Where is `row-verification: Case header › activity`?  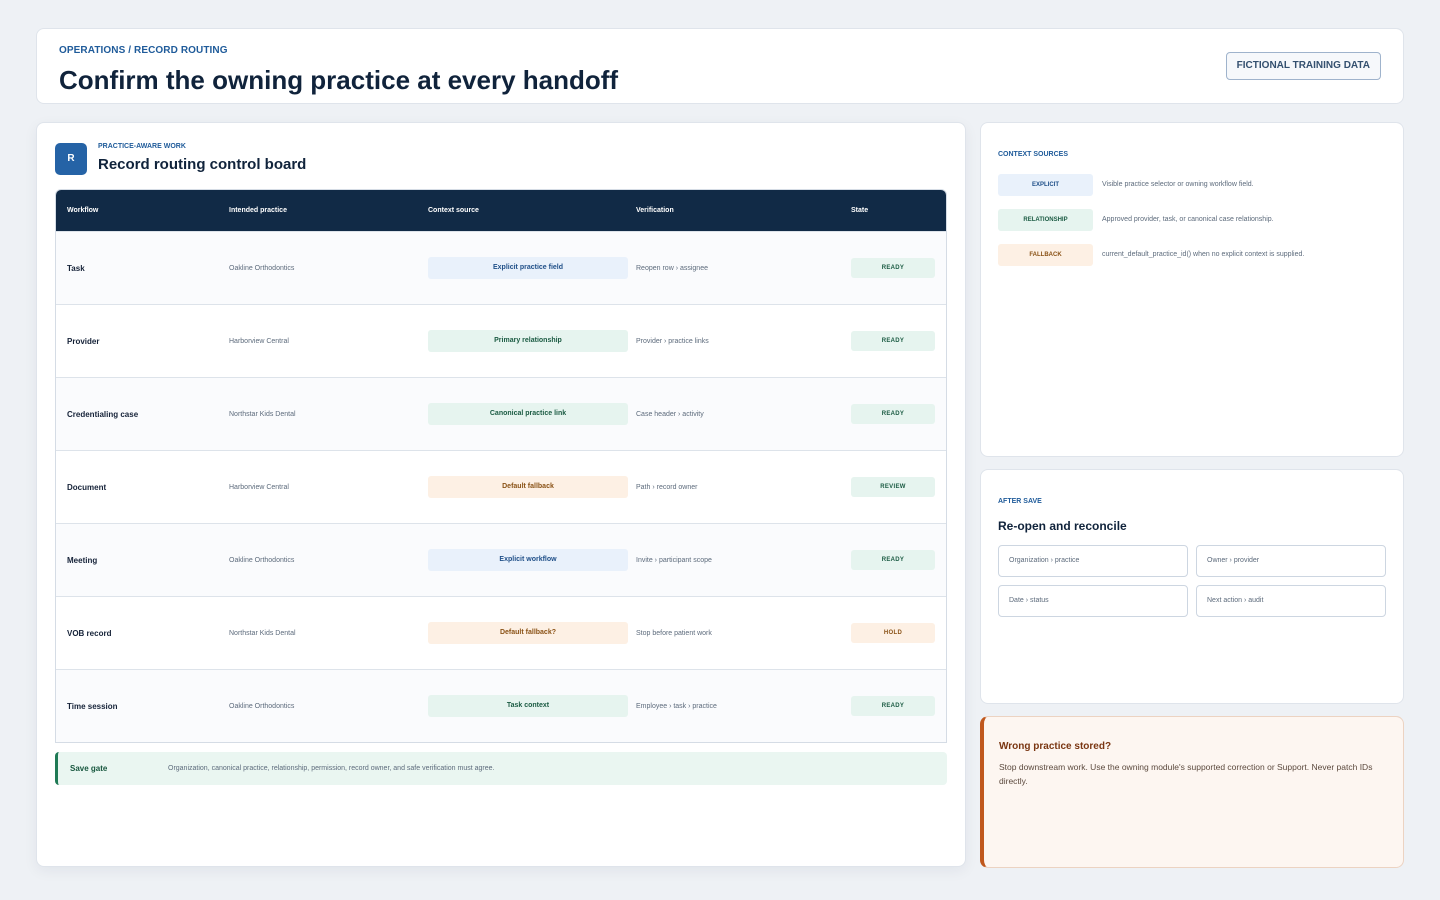
row-verification: Case header › activity is located at coordinates (670, 414).